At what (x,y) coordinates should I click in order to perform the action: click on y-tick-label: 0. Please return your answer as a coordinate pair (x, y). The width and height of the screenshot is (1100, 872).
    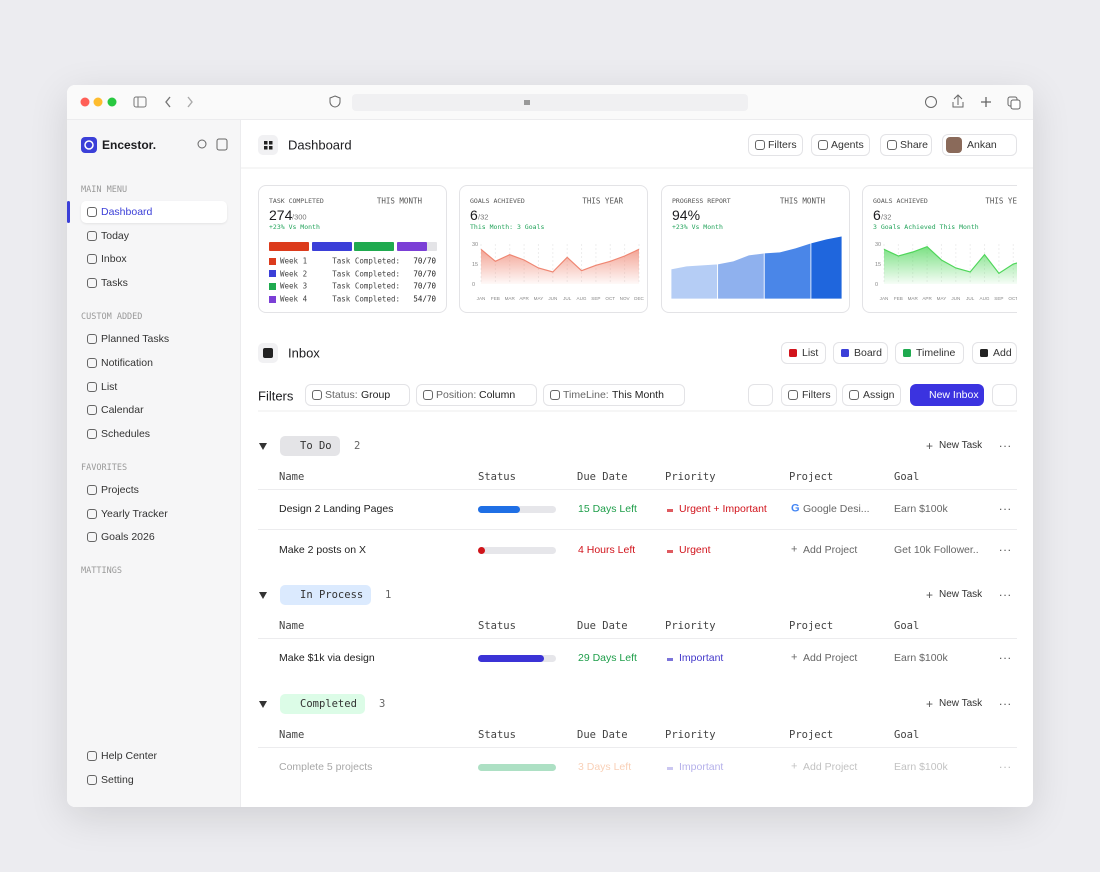
    Looking at the image, I should click on (473, 285).